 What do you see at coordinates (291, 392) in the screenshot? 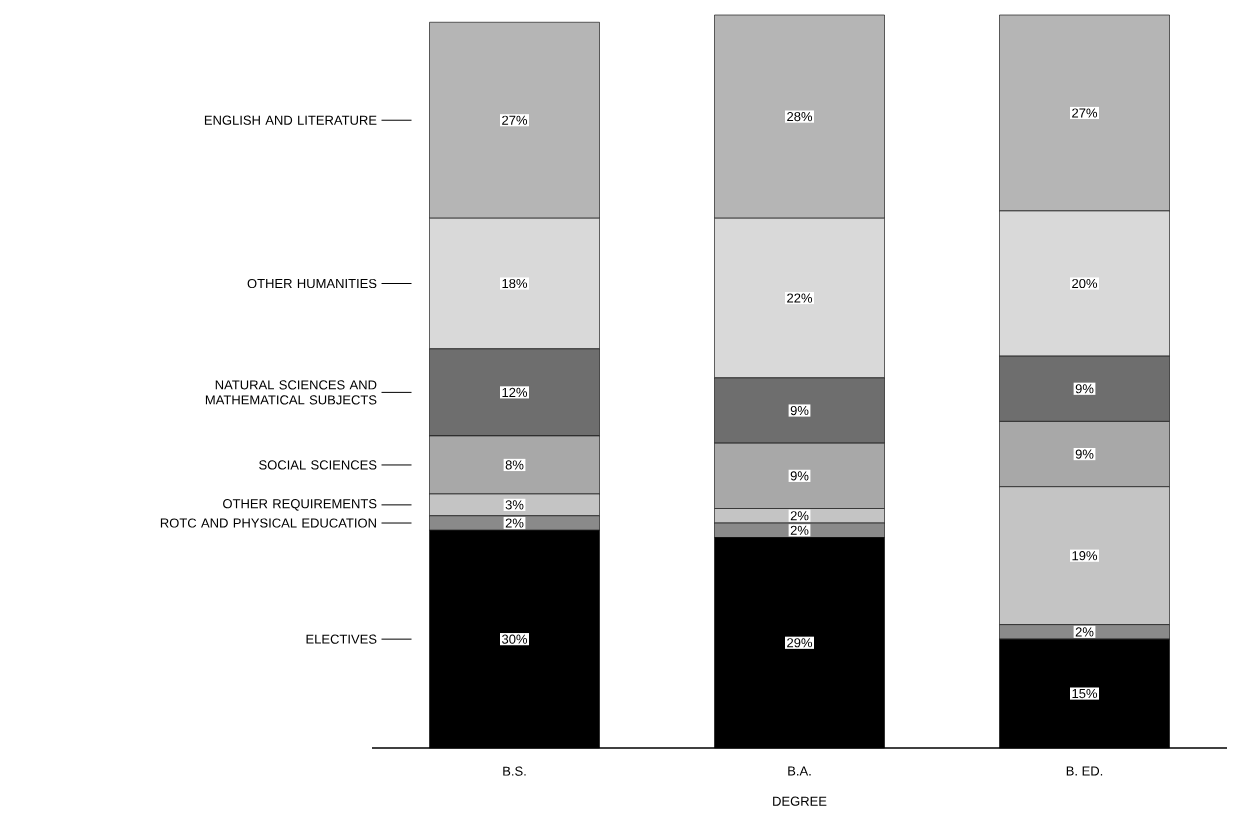
I see `legend-label: NATURAL SCIENCES AND MATHEMATICAL SUBJECTS` at bounding box center [291, 392].